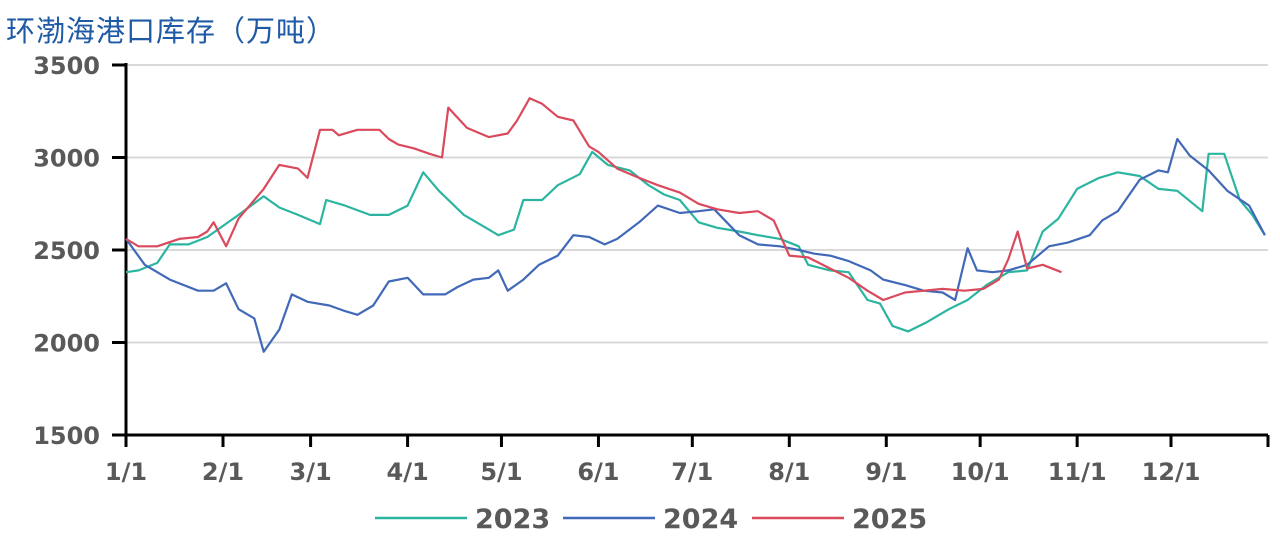 The height and width of the screenshot is (545, 1280). Describe the element at coordinates (789, 472) in the screenshot. I see `x-tick-label: 8/1` at that location.